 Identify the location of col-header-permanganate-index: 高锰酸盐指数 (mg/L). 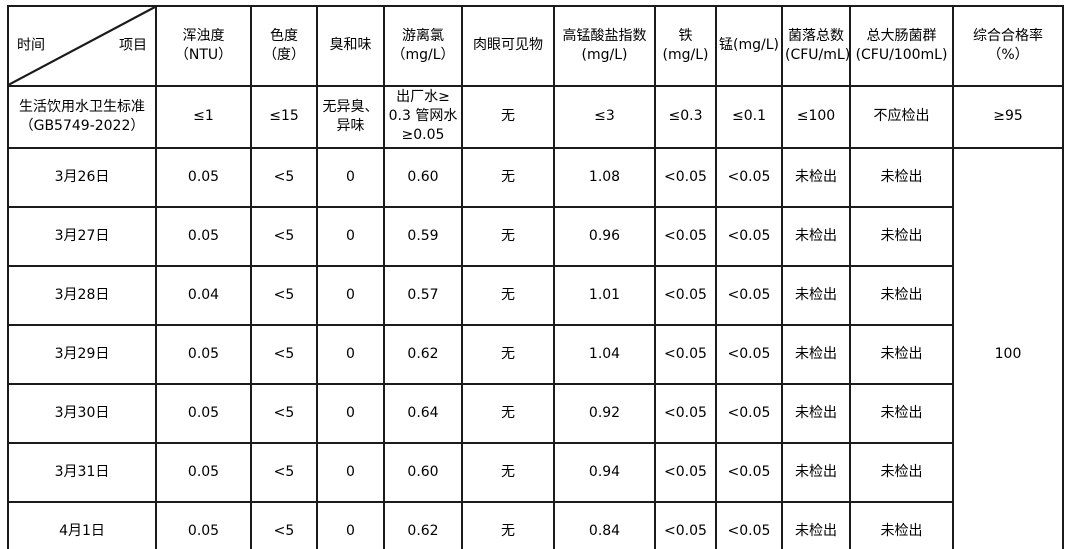
(604, 46).